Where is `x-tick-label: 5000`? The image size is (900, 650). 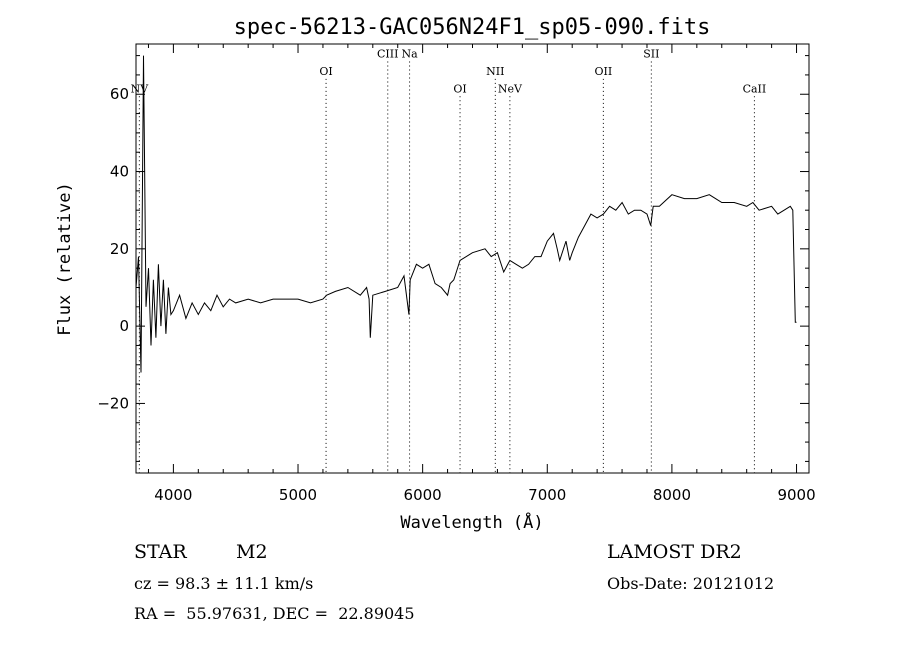 x-tick-label: 5000 is located at coordinates (298, 495).